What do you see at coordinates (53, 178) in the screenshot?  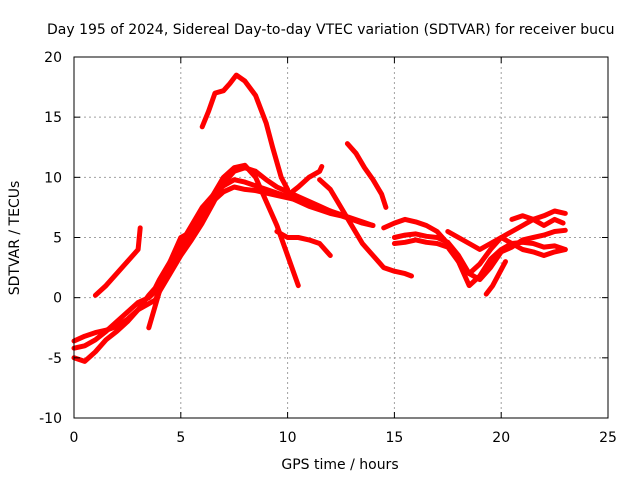 I see `y-tick-label: 10` at bounding box center [53, 178].